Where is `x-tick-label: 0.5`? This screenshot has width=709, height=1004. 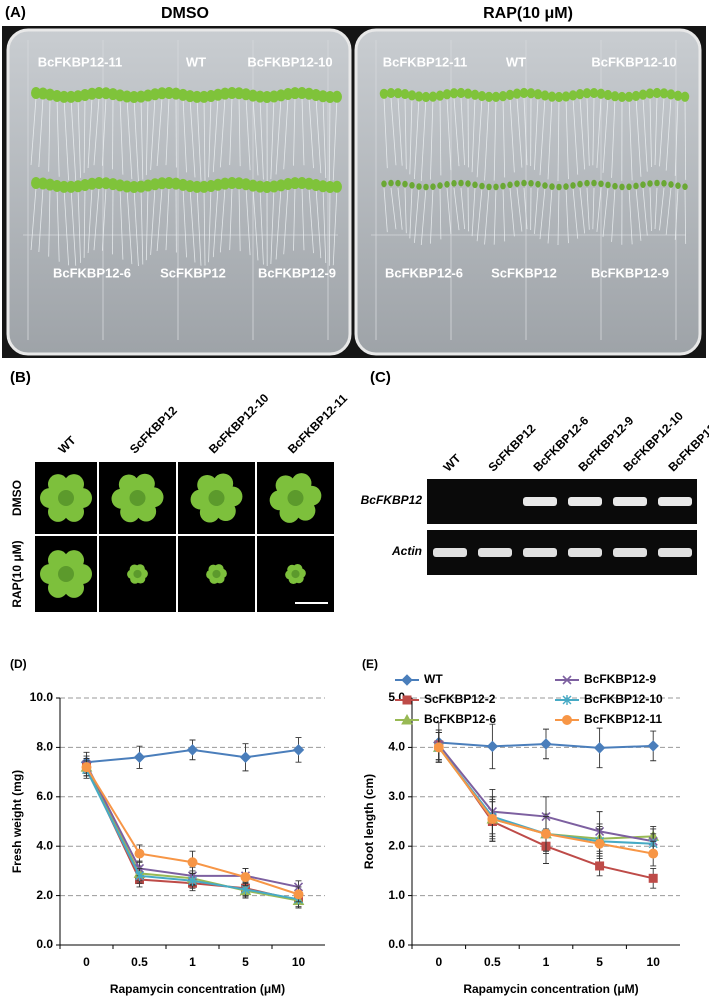 x-tick-label: 0.5 is located at coordinates (139, 962).